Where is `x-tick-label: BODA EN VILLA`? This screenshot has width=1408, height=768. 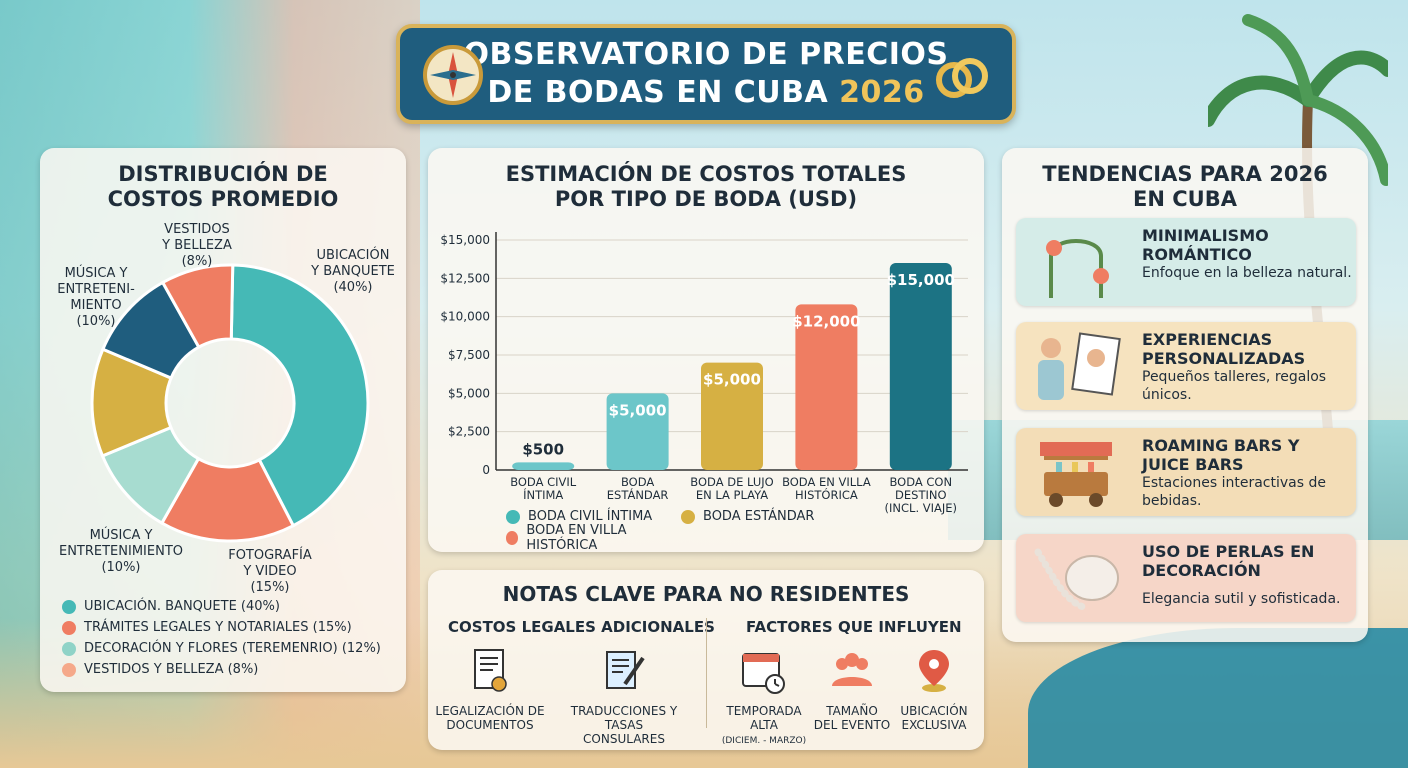 x-tick-label: BODA EN VILLA is located at coordinates (826, 482).